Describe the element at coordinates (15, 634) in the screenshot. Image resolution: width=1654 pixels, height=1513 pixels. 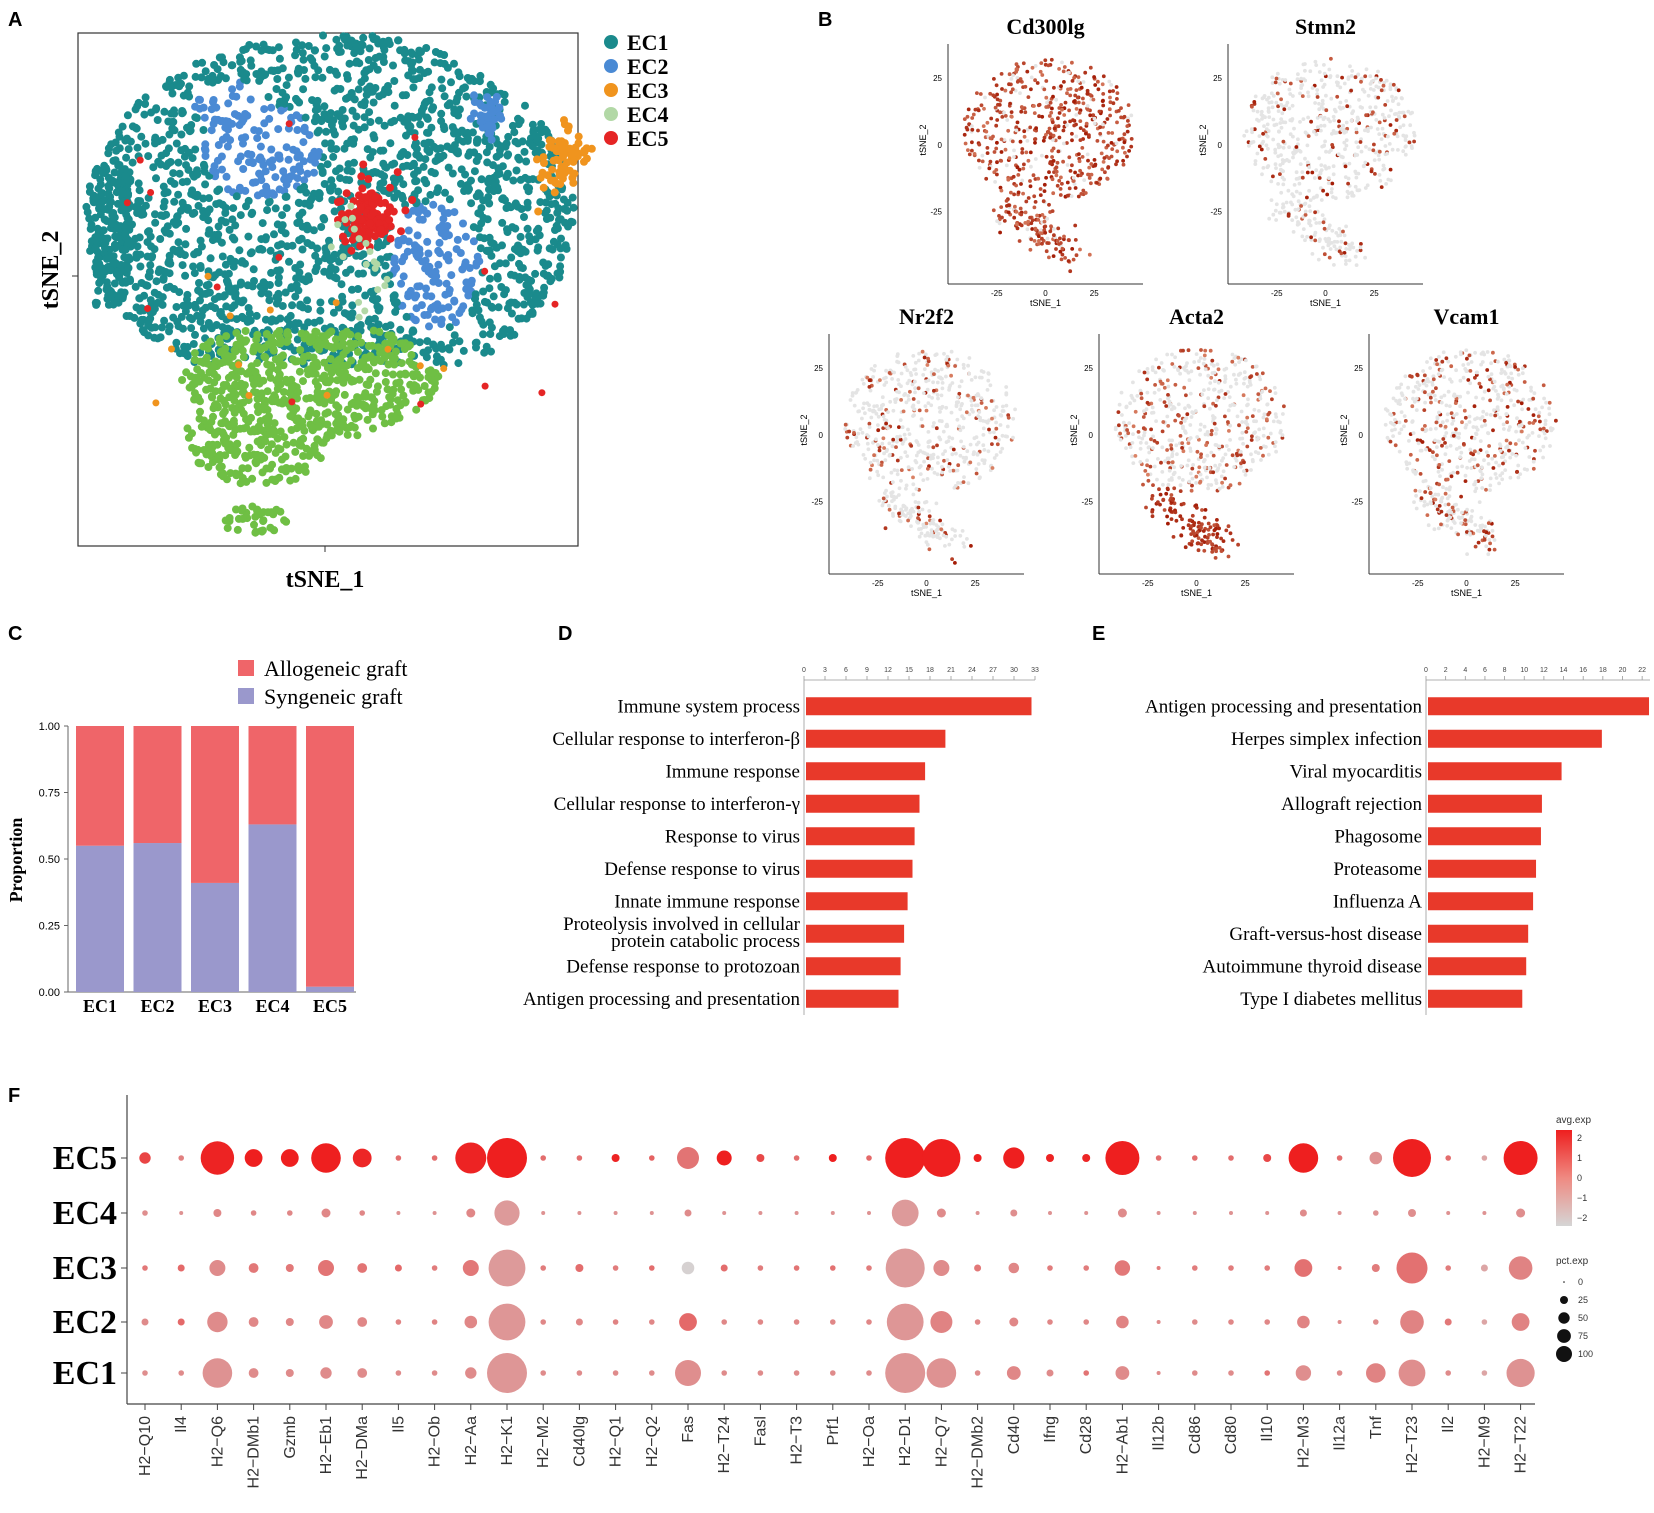
I see `panel-label-c: C` at that location.